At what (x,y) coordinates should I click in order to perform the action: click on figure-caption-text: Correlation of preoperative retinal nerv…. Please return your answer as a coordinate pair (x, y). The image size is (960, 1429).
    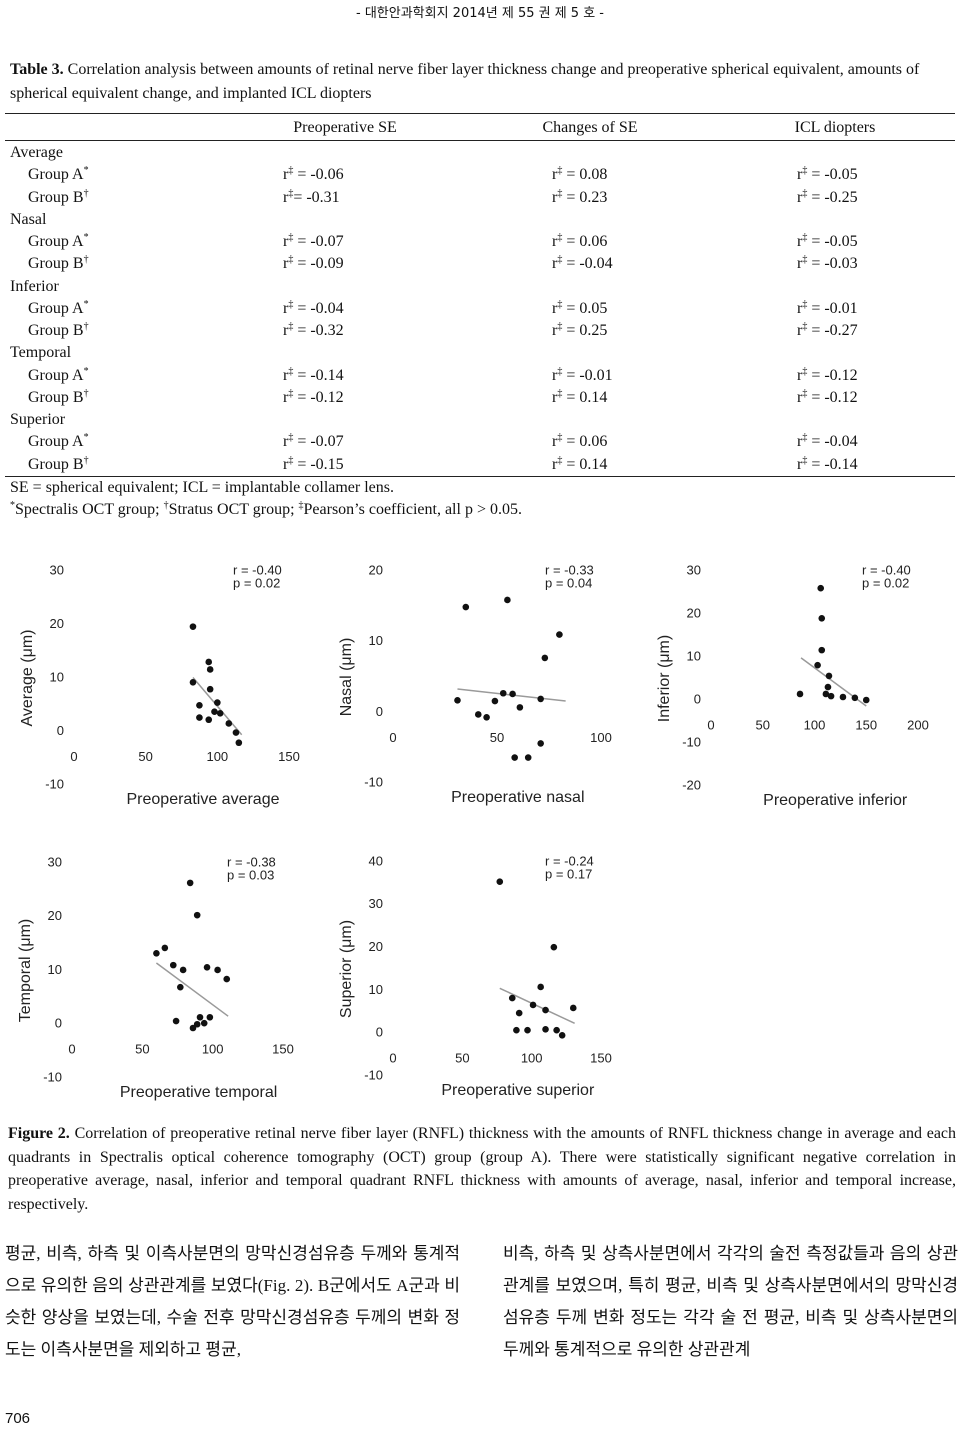
    Looking at the image, I should click on (482, 1169).